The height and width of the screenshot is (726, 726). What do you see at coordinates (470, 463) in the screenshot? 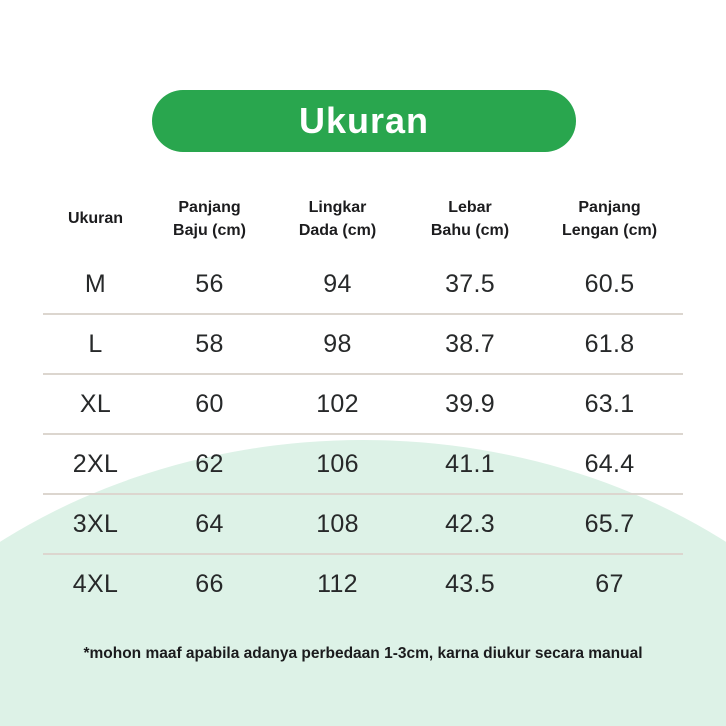
I see `lebar-bahu-cell: 41.1` at bounding box center [470, 463].